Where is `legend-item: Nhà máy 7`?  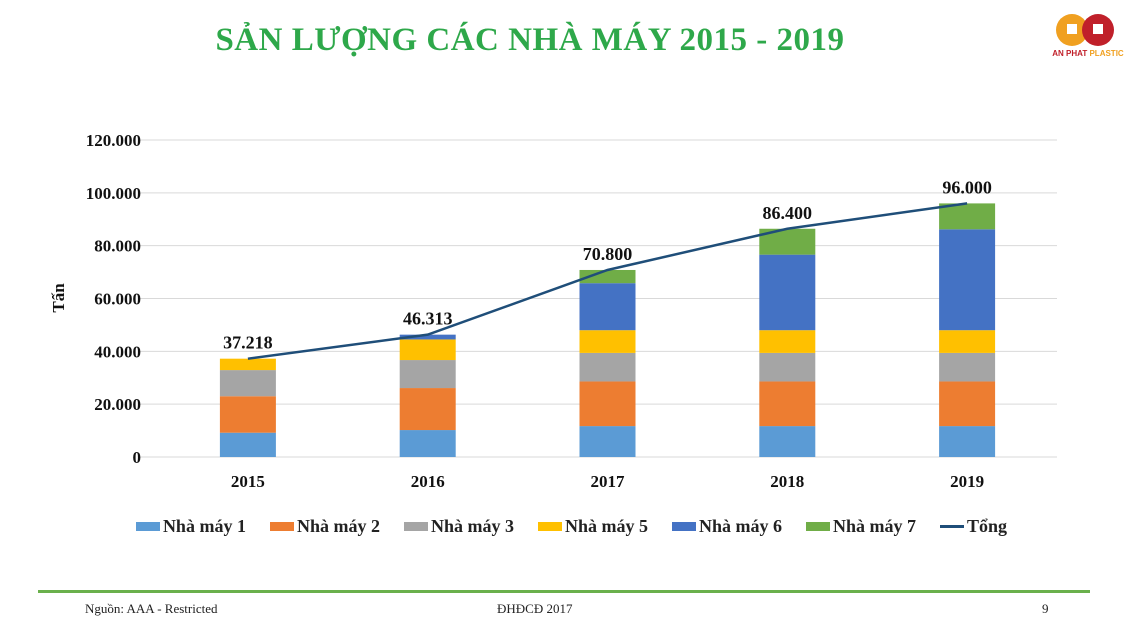
legend-item: Nhà máy 7 is located at coordinates (861, 526).